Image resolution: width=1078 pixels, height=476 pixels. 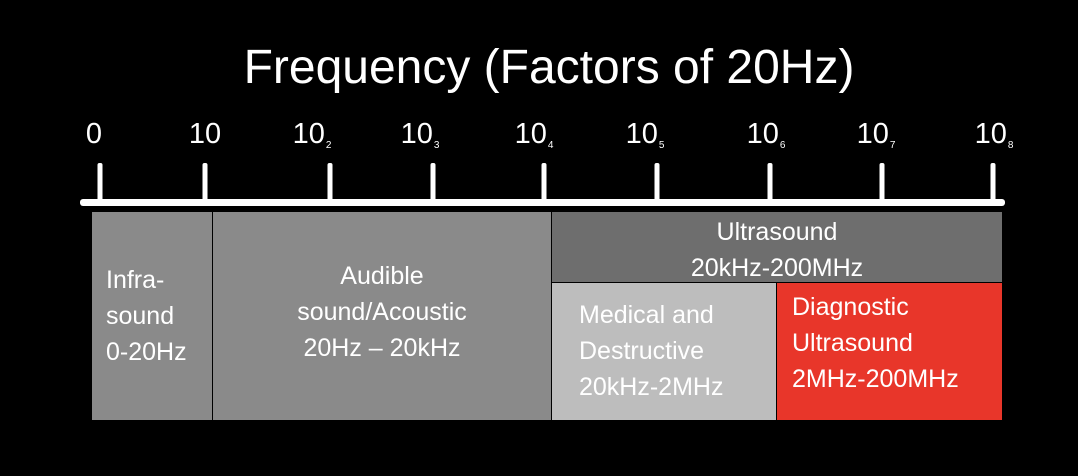 I want to click on tick-exponent: 5, so click(x=661, y=145).